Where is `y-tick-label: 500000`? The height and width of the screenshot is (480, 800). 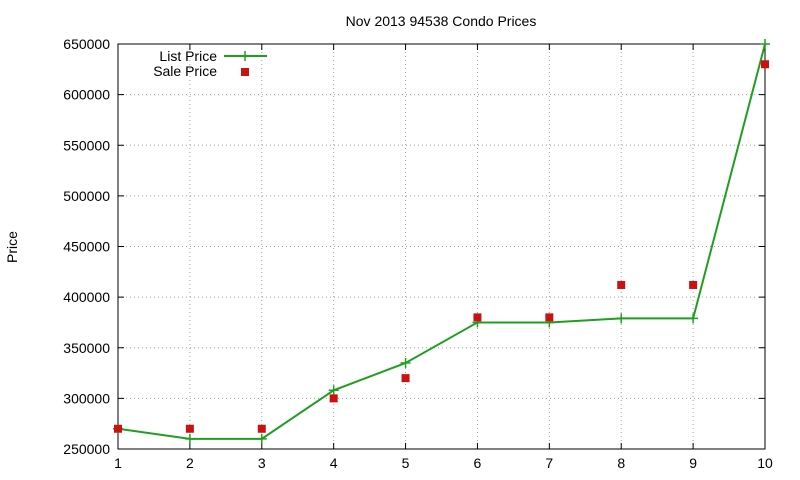
y-tick-label: 500000 is located at coordinates (86, 196).